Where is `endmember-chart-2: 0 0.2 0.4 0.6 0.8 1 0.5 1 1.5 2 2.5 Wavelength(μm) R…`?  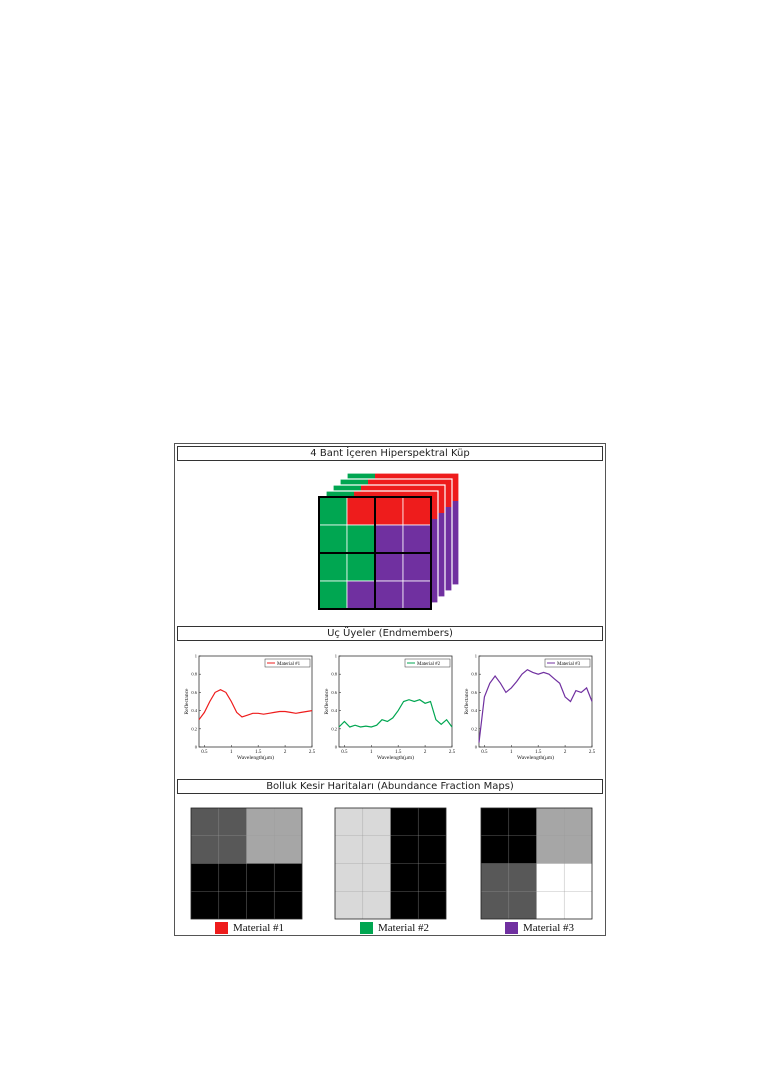 endmember-chart-2: 0 0.2 0.4 0.6 0.8 1 0.5 1 1.5 2 2.5 Wavelength(μm) R… is located at coordinates (389, 708).